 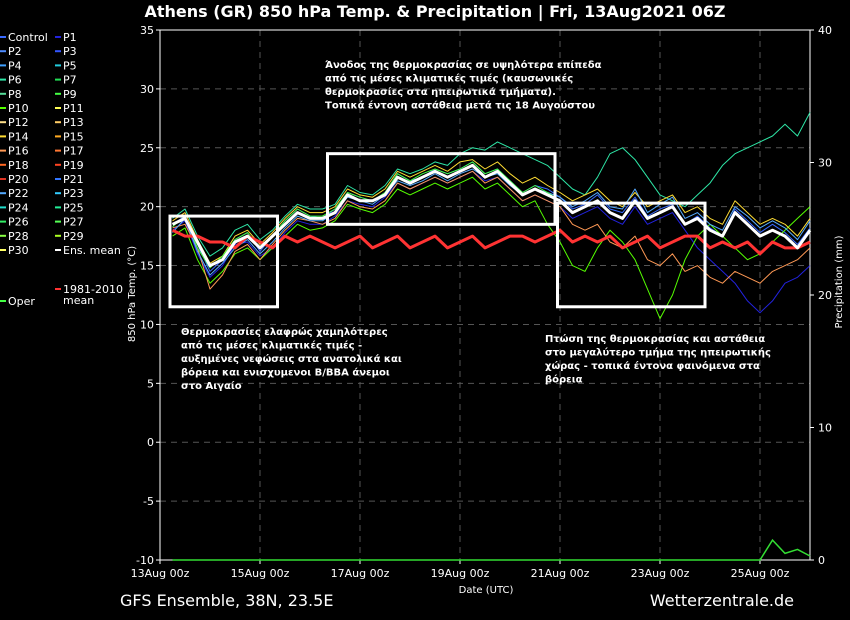 I want to click on legend-label: P5, so click(x=70, y=65).